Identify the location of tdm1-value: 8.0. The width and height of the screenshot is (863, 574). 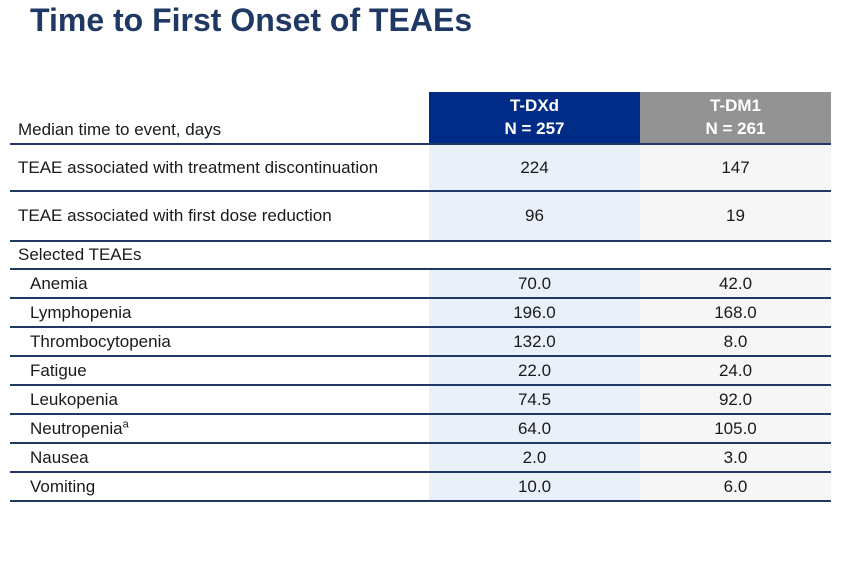
(735, 341).